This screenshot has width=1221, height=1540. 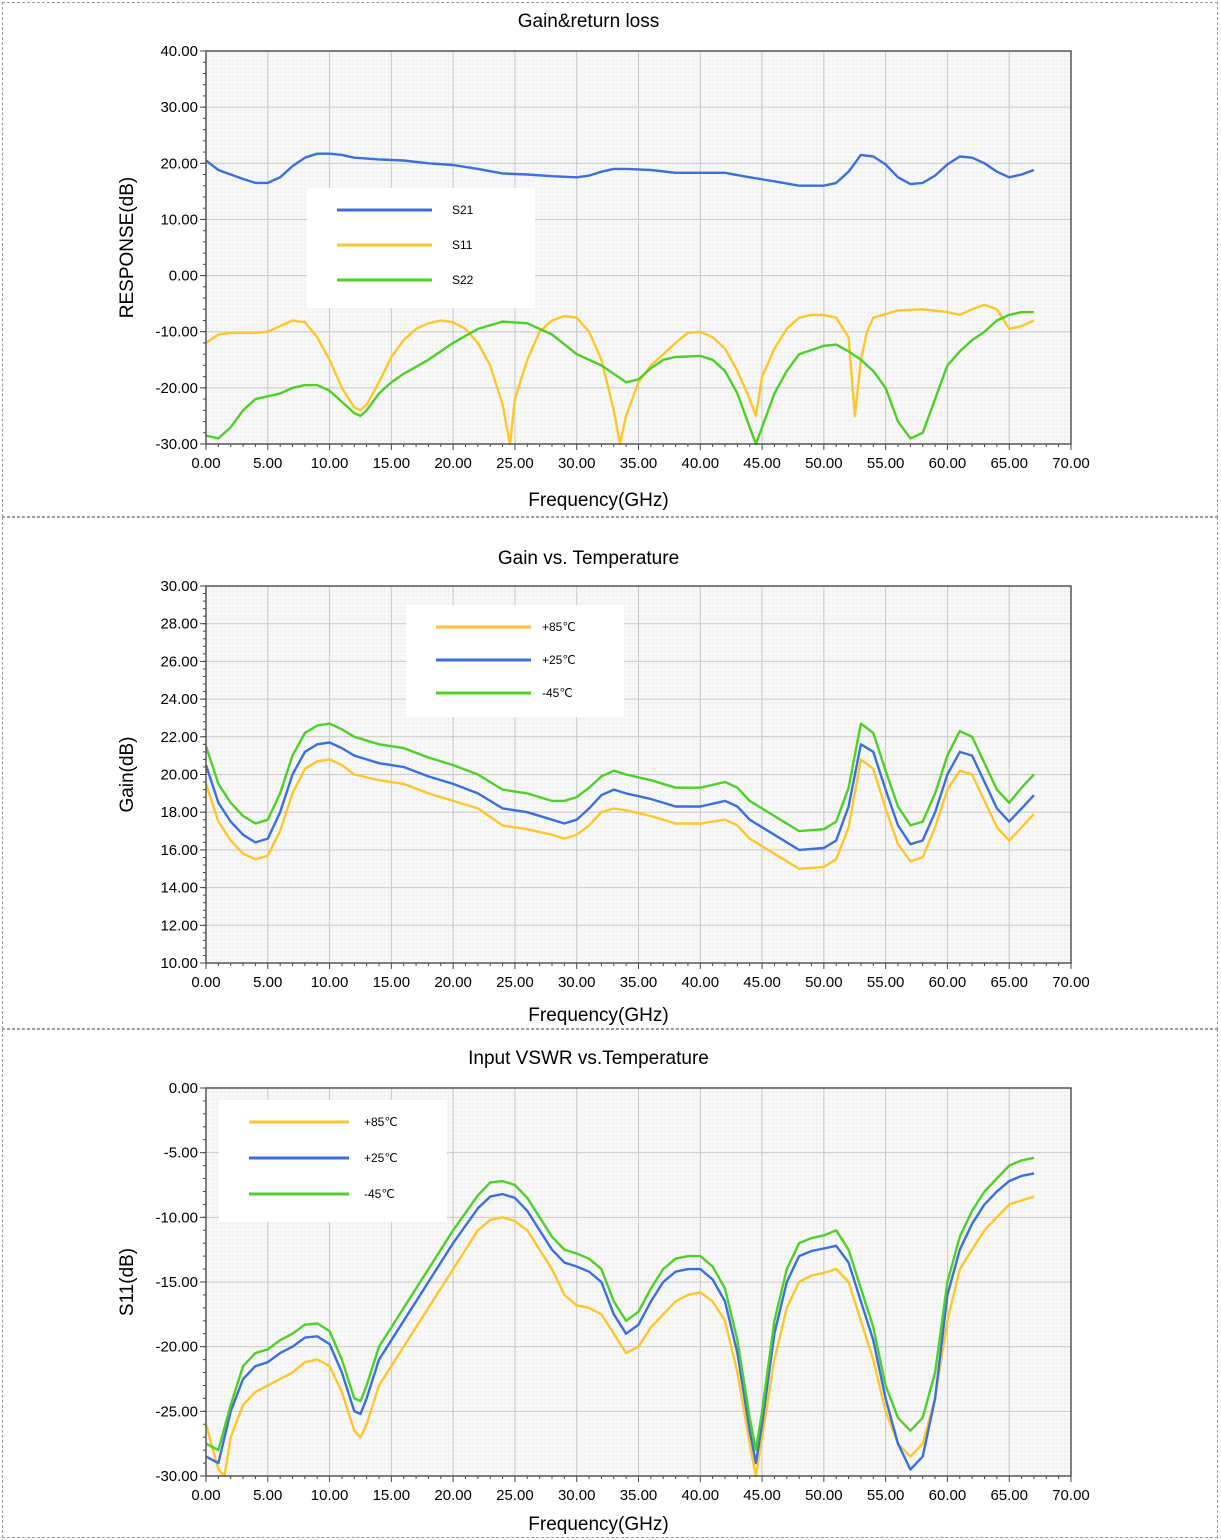 I want to click on y-tick-label: 16.00, so click(x=179, y=850).